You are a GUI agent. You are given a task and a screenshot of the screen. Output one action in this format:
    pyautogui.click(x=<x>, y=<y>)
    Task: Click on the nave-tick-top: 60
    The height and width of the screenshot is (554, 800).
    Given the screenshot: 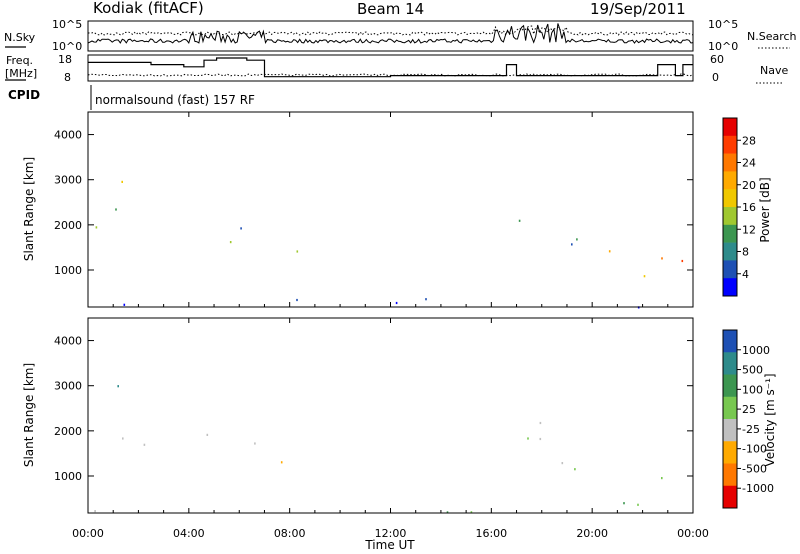 What is the action you would take?
    pyautogui.click(x=717, y=59)
    